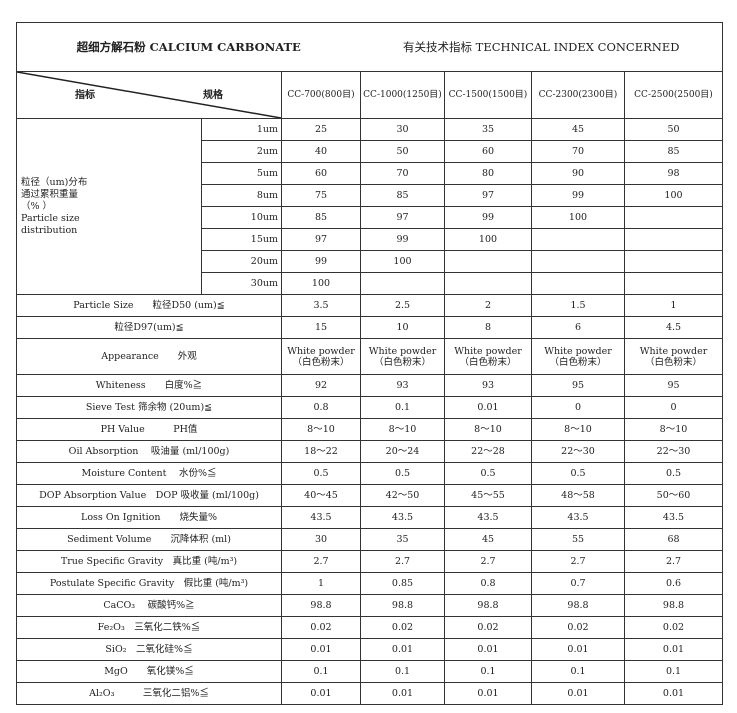  I want to click on particle-size-label: 20um, so click(241, 261).